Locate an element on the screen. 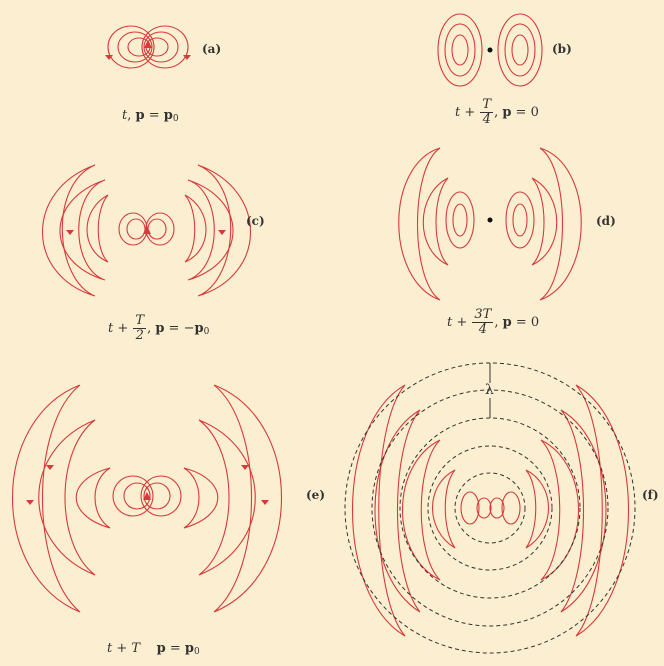  panel-d-field-lines is located at coordinates (490, 224).